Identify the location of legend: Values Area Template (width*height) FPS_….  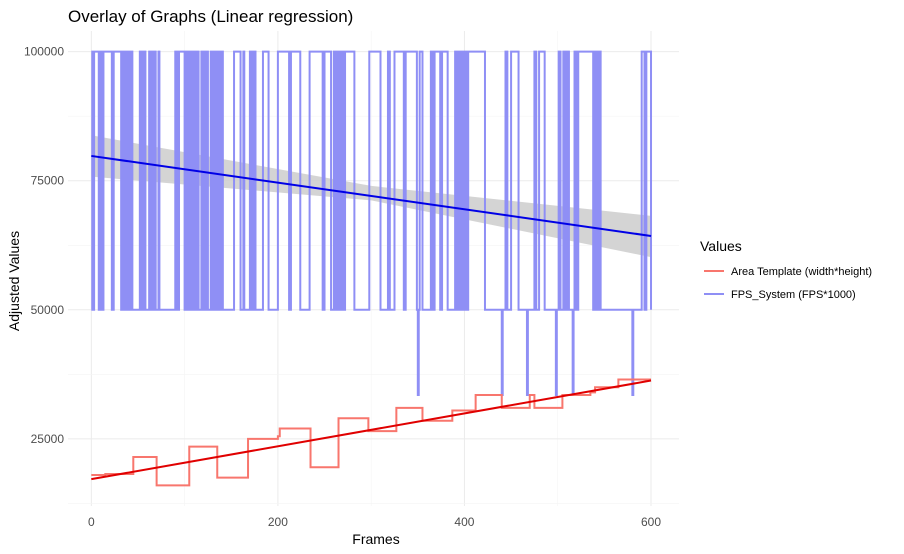
(786, 269).